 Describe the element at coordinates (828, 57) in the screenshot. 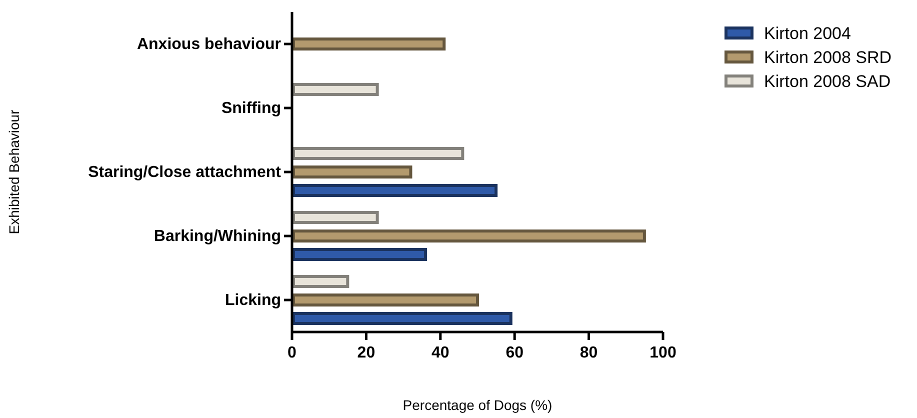

I see `legend-label: Kirton 2008 SRD` at that location.